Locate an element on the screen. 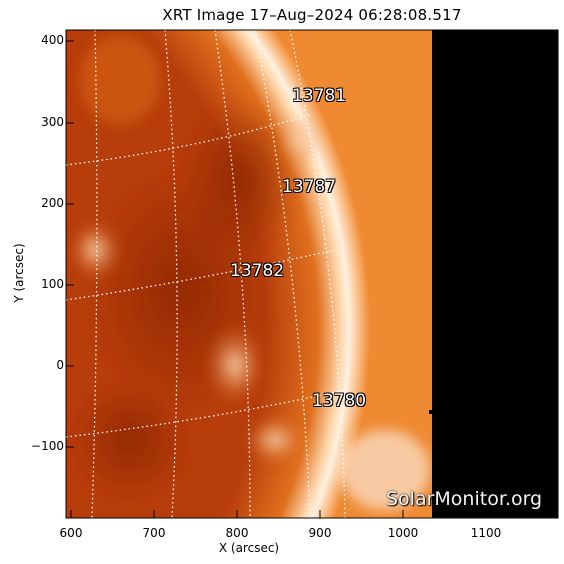 This screenshot has height=564, width=564. solarmonitor-watermark: SolarMonitor.org is located at coordinates (464, 499).